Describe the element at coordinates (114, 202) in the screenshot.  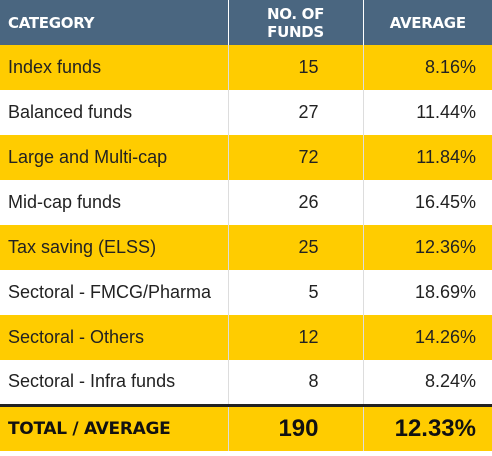
I see `category-cell: Mid-cap funds` at that location.